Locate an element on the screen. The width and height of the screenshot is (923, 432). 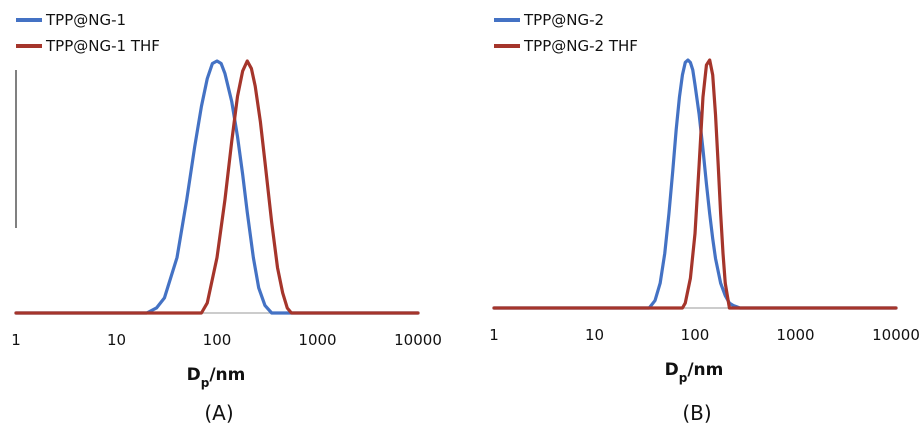
legend-label: TPP@NG-2 THF is located at coordinates (580, 46).